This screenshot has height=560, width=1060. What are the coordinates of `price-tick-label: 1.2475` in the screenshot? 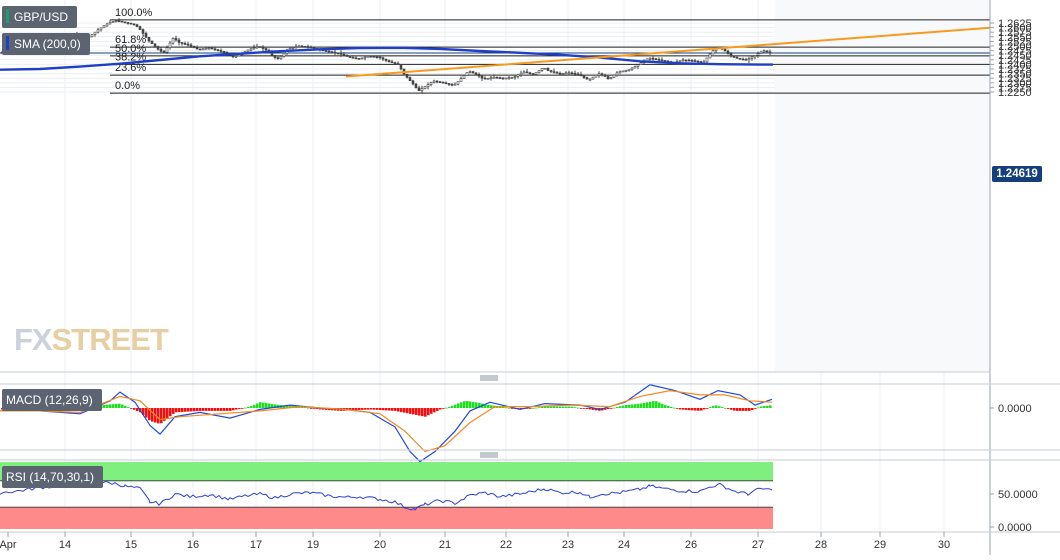 It's located at (1015, 52).